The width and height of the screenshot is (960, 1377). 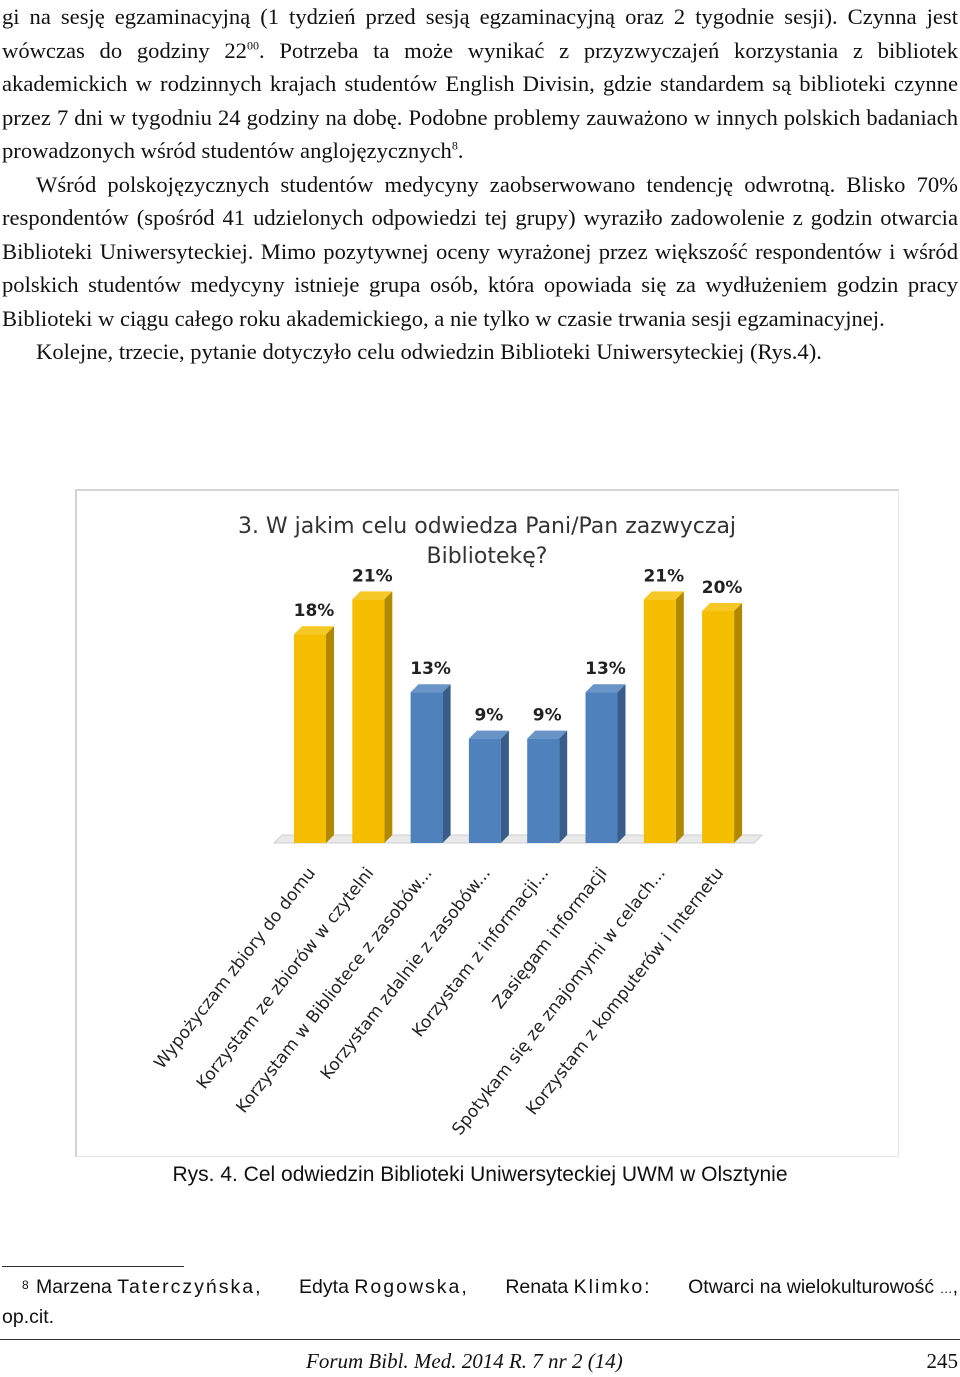 What do you see at coordinates (605, 669) in the screenshot?
I see `data-label-6: 13%` at bounding box center [605, 669].